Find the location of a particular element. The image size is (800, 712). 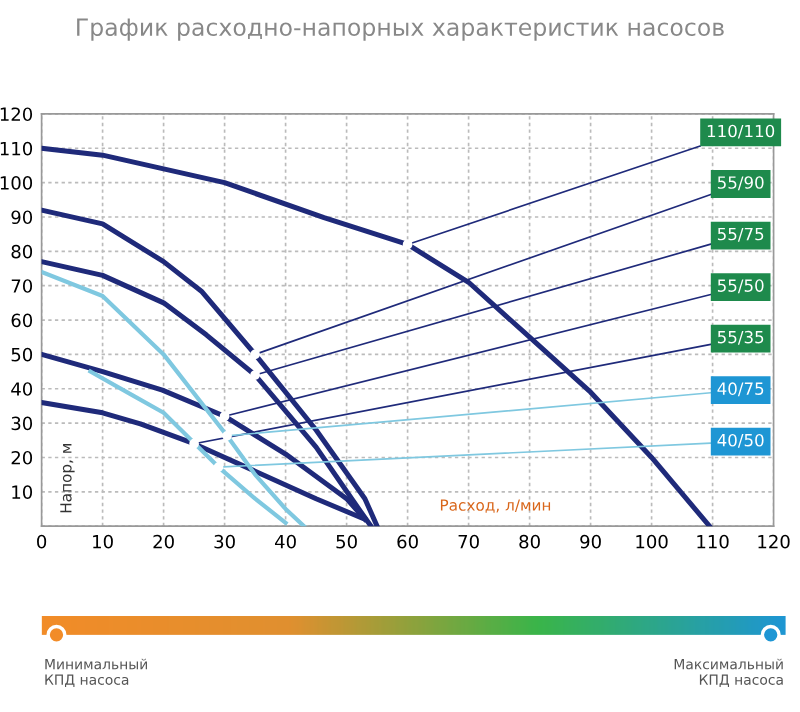

y-tick-label: 30 is located at coordinates (22, 423).